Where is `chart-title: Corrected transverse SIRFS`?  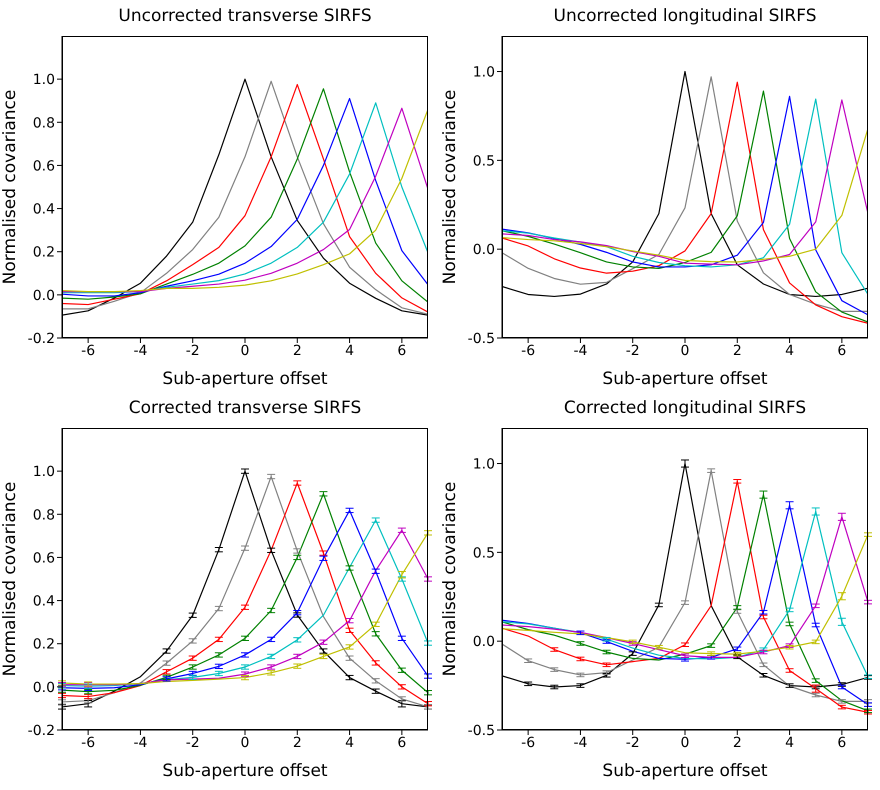 chart-title: Corrected transverse SIRFS is located at coordinates (245, 408).